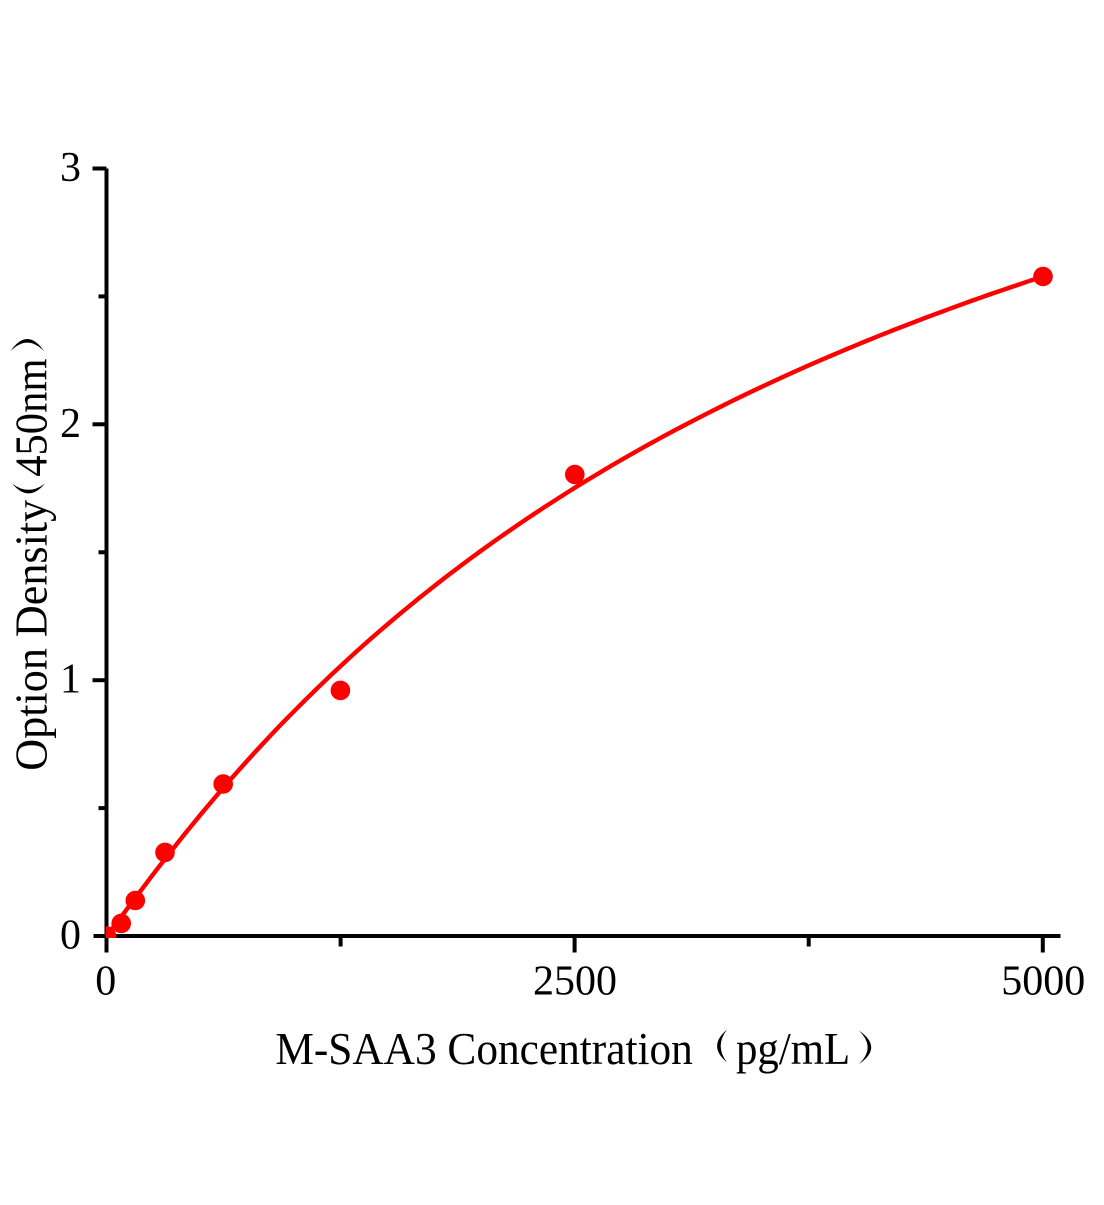 Image resolution: width=1104 pixels, height=1205 pixels. I want to click on svg-text: 1, so click(70, 680).